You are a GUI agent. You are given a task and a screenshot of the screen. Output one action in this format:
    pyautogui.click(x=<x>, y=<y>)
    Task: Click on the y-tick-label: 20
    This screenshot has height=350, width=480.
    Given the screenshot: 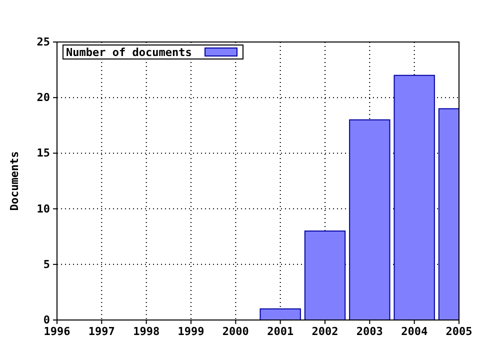 What is the action you would take?
    pyautogui.click(x=43, y=97)
    